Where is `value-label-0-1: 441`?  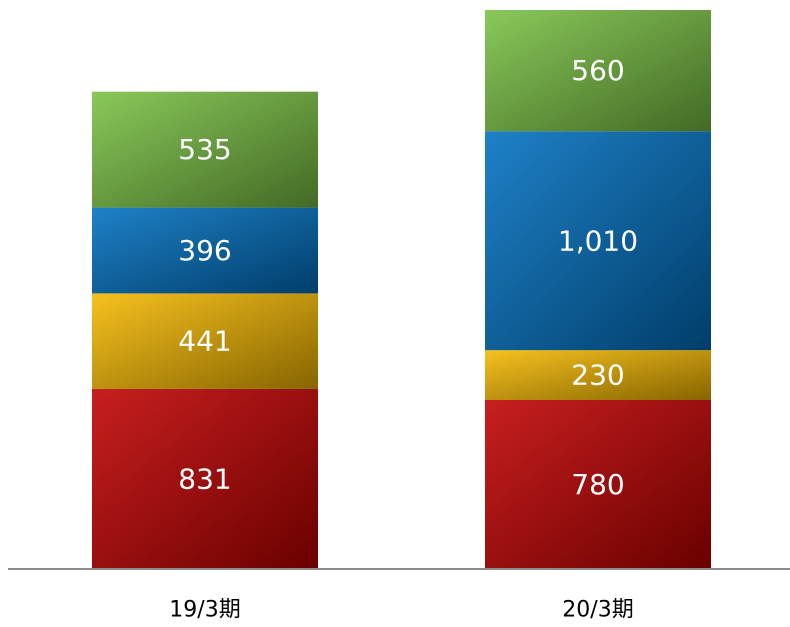 value-label-0-1: 441 is located at coordinates (204, 341).